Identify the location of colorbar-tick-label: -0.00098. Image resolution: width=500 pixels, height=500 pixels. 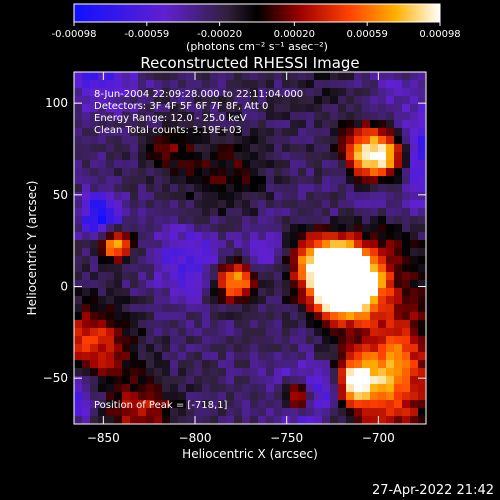
(74, 34).